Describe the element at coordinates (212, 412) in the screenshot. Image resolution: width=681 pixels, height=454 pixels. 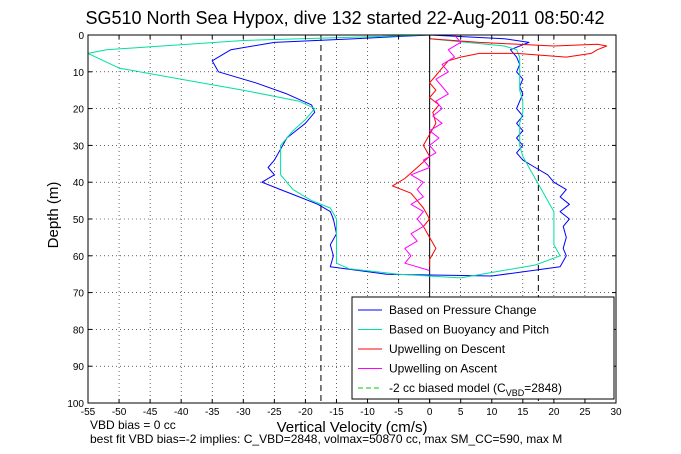
I see `x-tick-label: -35` at that location.